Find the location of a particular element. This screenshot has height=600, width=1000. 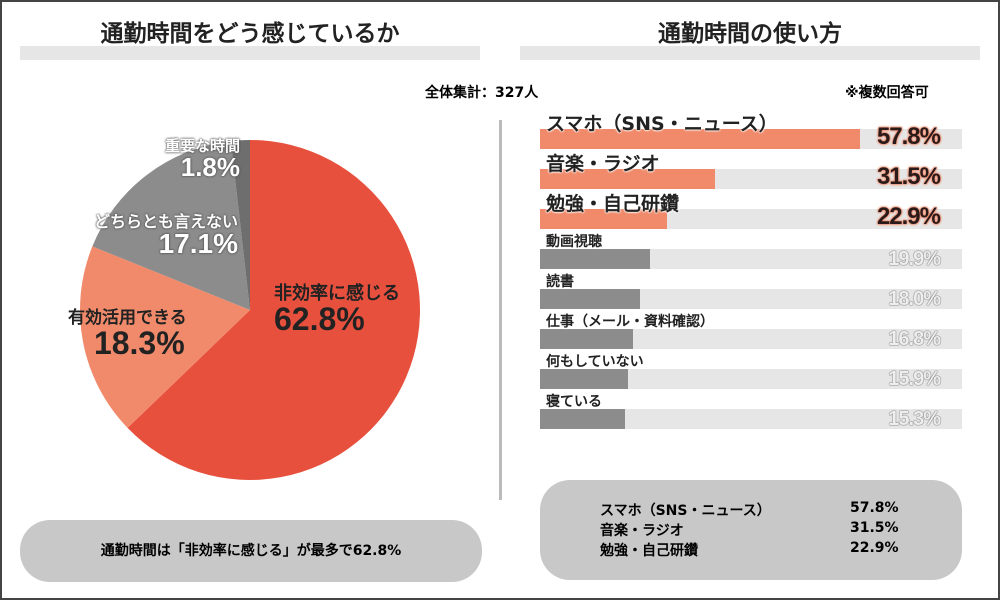

summary-row: 勉強・自己研鑽 22.9% is located at coordinates (749, 549).